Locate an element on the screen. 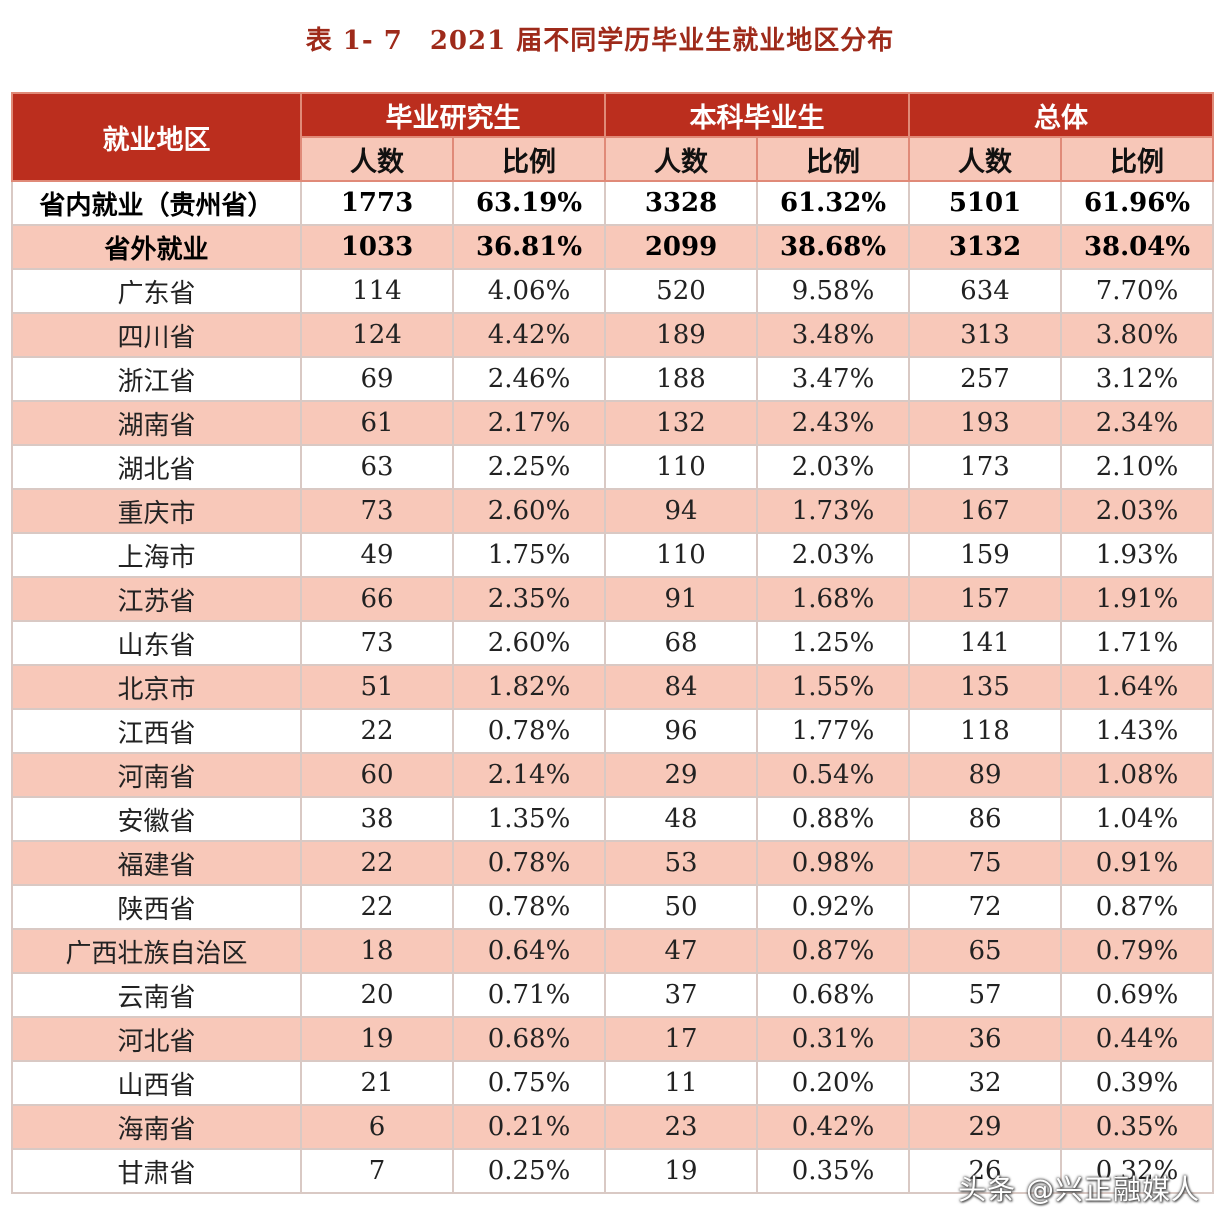 The image size is (1230, 1232). graduate-ratio-cell: 0.68% is located at coordinates (529, 1039).